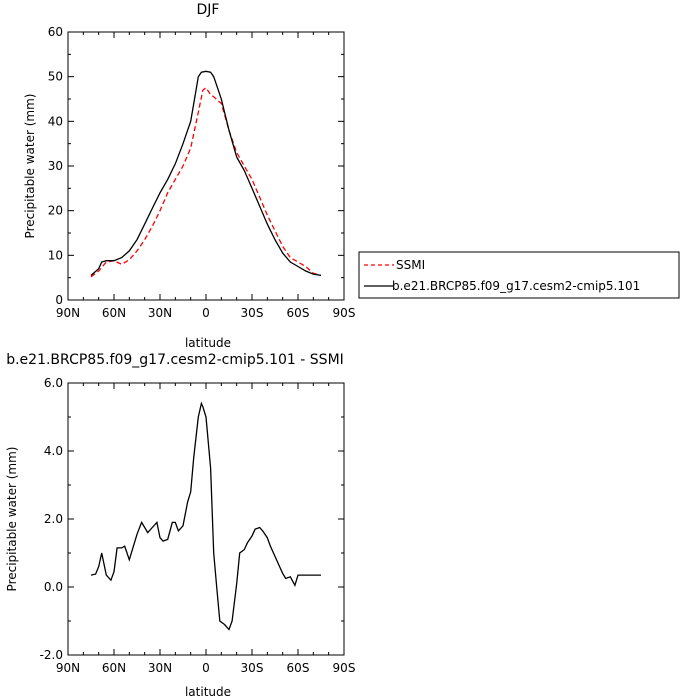 The width and height of the screenshot is (700, 700). What do you see at coordinates (298, 313) in the screenshot?
I see `top-x-tick-label: 60S` at bounding box center [298, 313].